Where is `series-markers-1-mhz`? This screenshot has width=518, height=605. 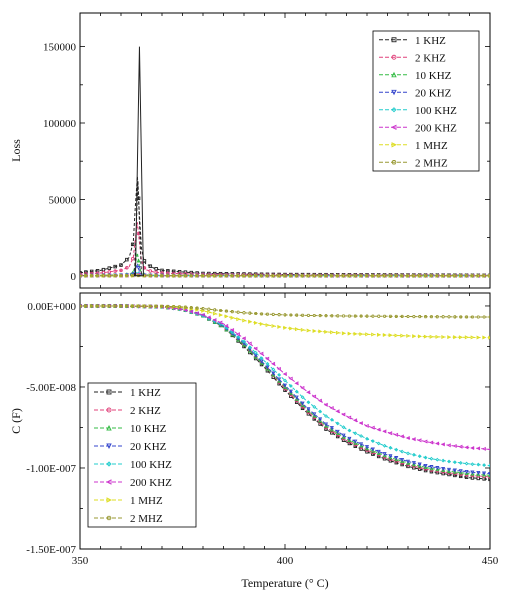
series-markers-1-mhz is located at coordinates (285, 322).